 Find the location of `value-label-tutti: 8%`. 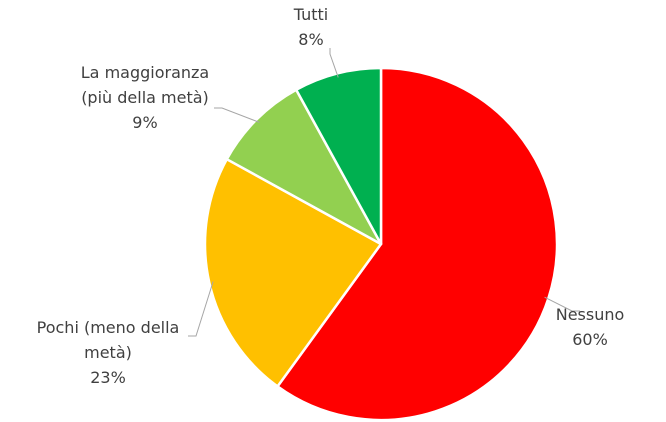

value-label-tutti: 8% is located at coordinates (310, 39).